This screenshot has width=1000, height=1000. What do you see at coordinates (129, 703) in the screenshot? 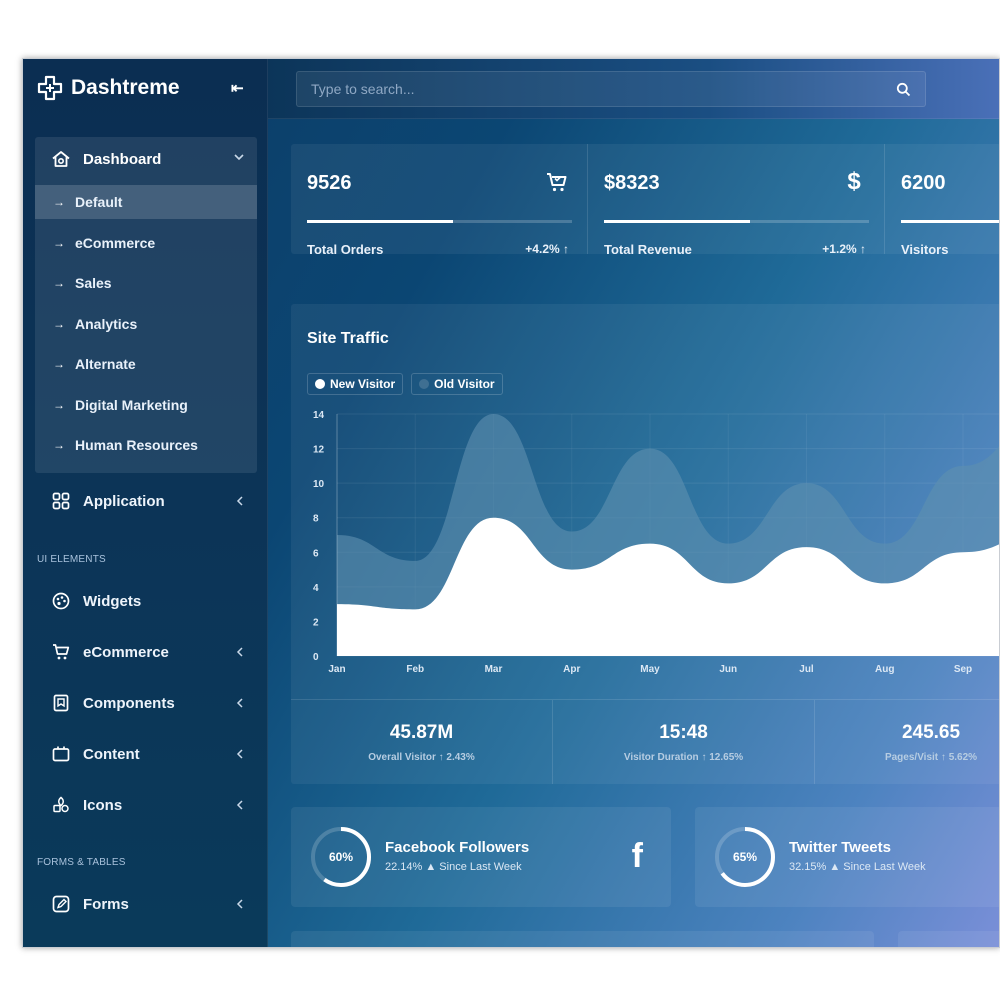
I see `sidebar-item-label: Components` at bounding box center [129, 703].